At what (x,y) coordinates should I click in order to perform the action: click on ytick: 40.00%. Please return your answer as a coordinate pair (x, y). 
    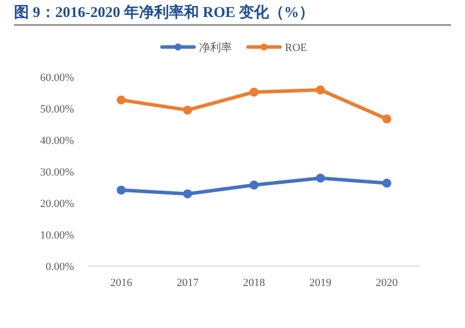
    Looking at the image, I should click on (57, 141).